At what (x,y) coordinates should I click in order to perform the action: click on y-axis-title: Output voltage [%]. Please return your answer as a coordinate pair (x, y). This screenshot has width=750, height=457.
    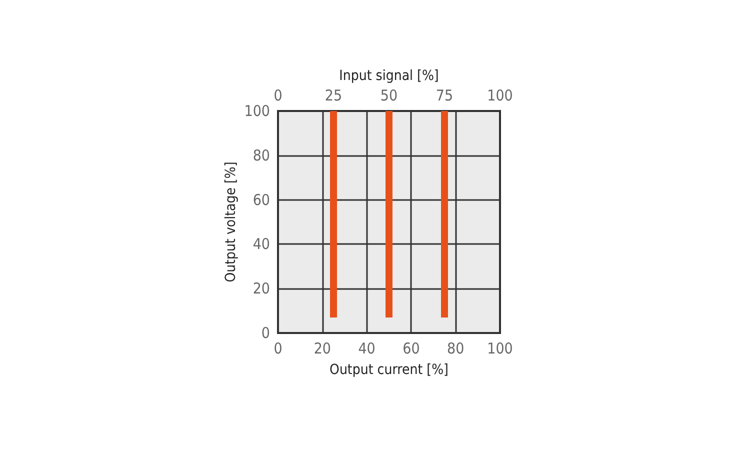
    Looking at the image, I should click on (231, 222).